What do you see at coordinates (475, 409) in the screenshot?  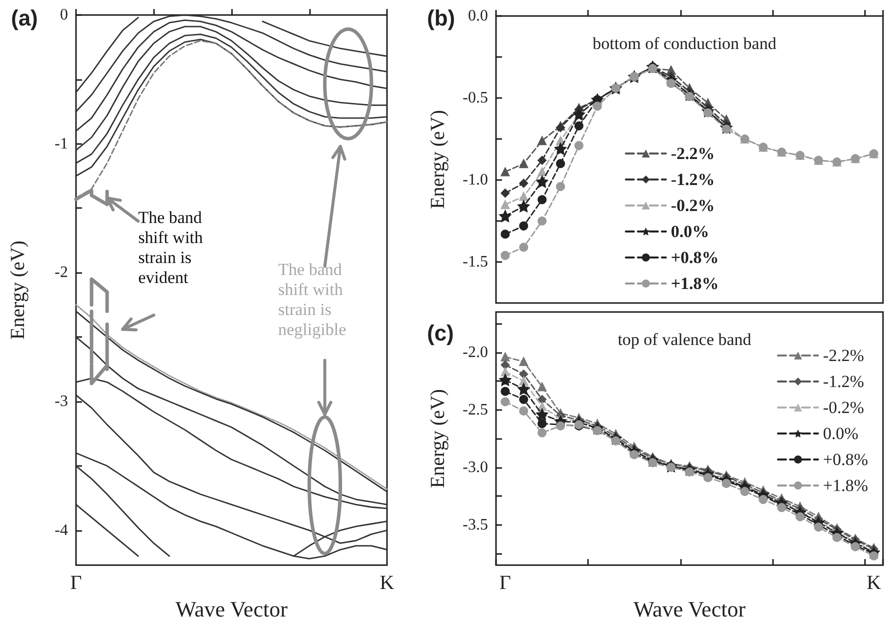 I see `y-tick-label: -2.5` at bounding box center [475, 409].